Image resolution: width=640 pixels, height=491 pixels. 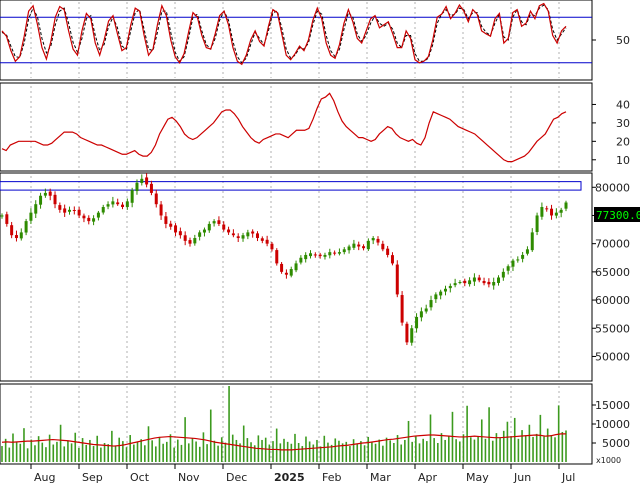 What do you see at coordinates (44, 477) in the screenshot?
I see `x-tick-label-0: Aug` at bounding box center [44, 477].